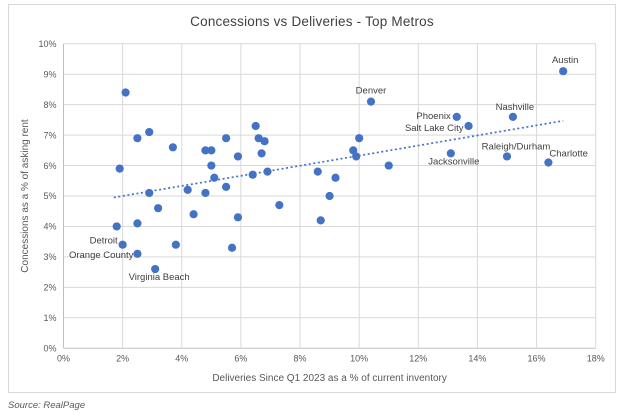  Describe the element at coordinates (25, 196) in the screenshot. I see `y-axis-title: Concessions as a % of asking rent` at that location.